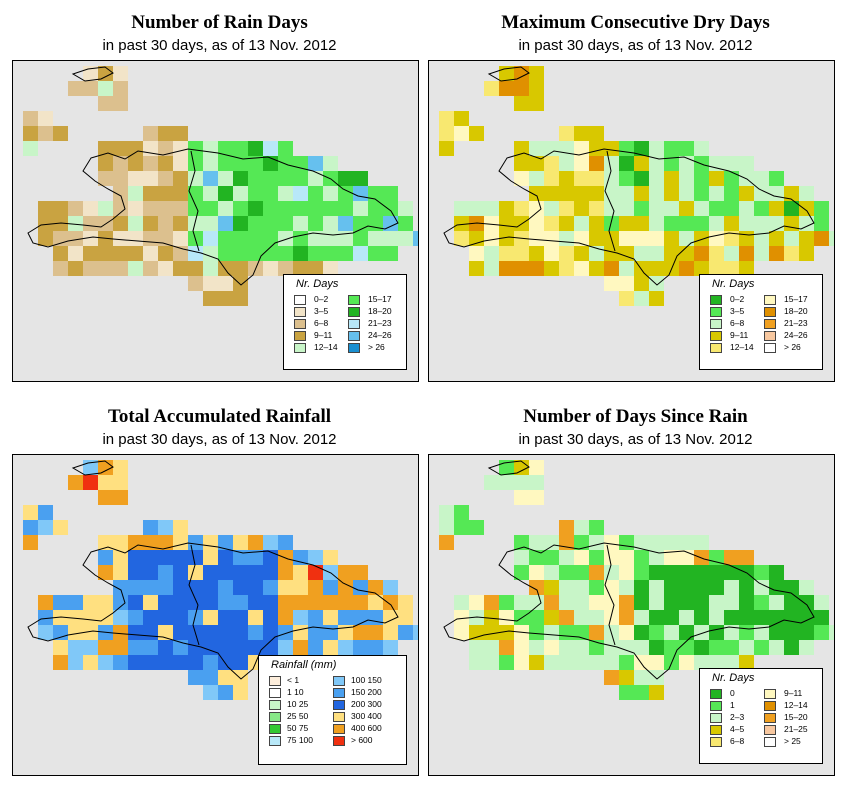 This screenshot has height=793, width=853. What do you see at coordinates (219, 416) in the screenshot?
I see `panel-title: Total Accumulated Rainfall` at bounding box center [219, 416].